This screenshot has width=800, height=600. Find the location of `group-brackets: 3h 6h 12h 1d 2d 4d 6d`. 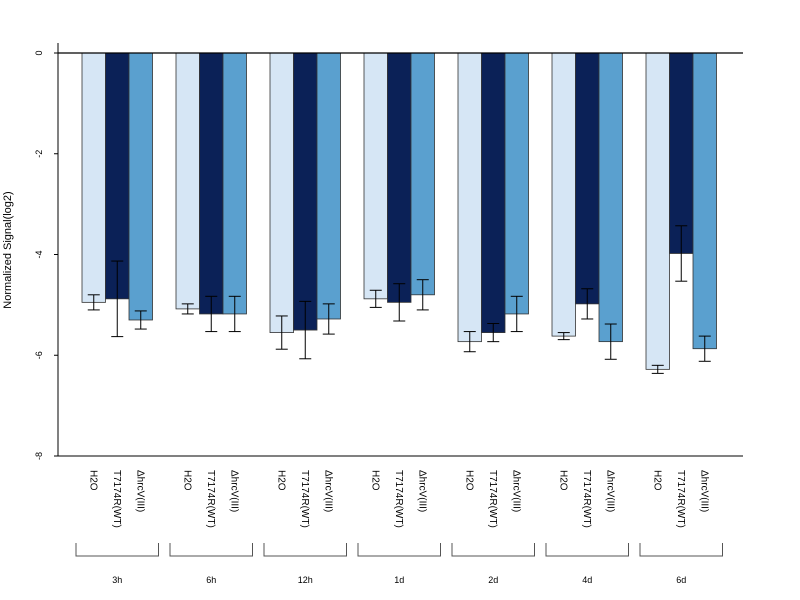

group-brackets: 3h 6h 12h 1d 2d 4d 6d is located at coordinates (399, 564).